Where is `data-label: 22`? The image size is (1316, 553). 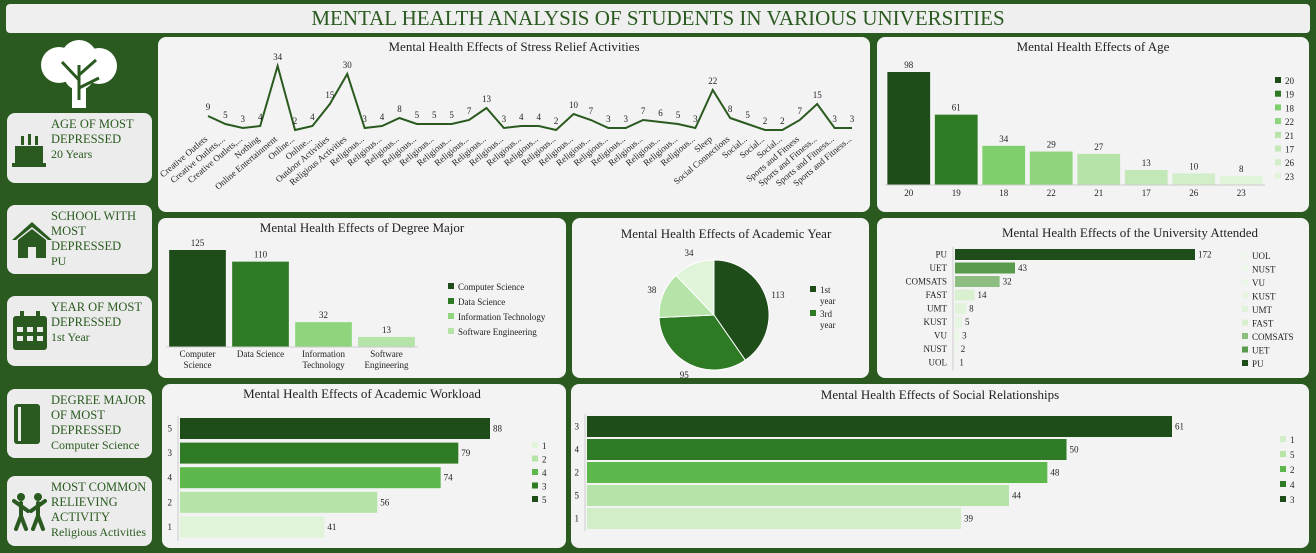 data-label: 22 is located at coordinates (712, 81).